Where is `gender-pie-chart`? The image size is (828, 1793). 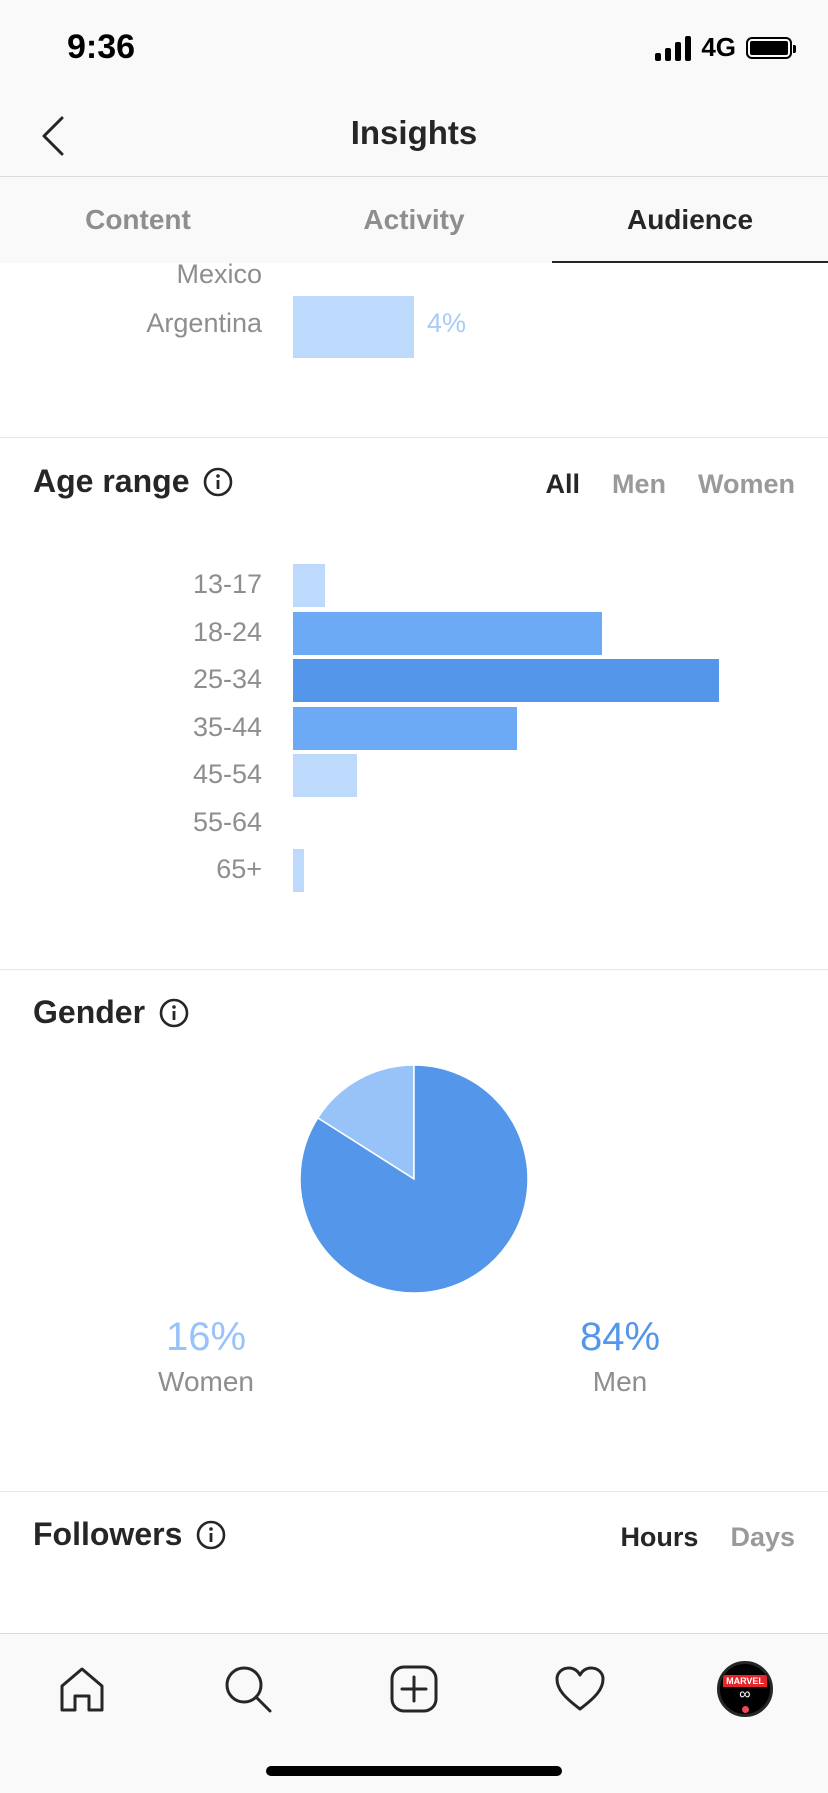 gender-pie-chart is located at coordinates (414, 1179).